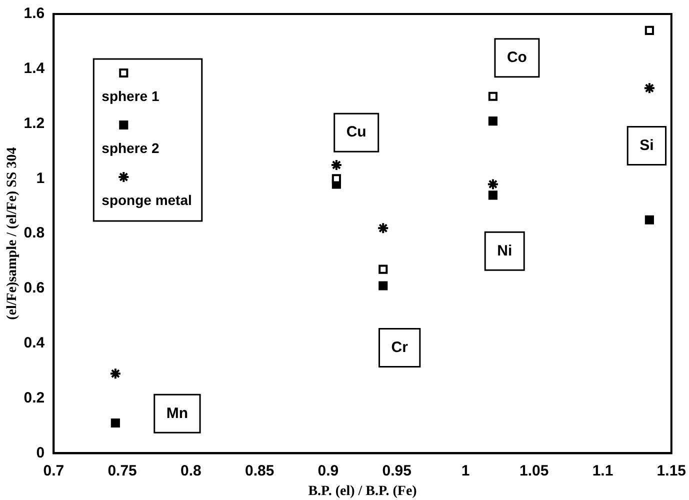  I want to click on x-tick-label: 0.85, so click(259, 471).